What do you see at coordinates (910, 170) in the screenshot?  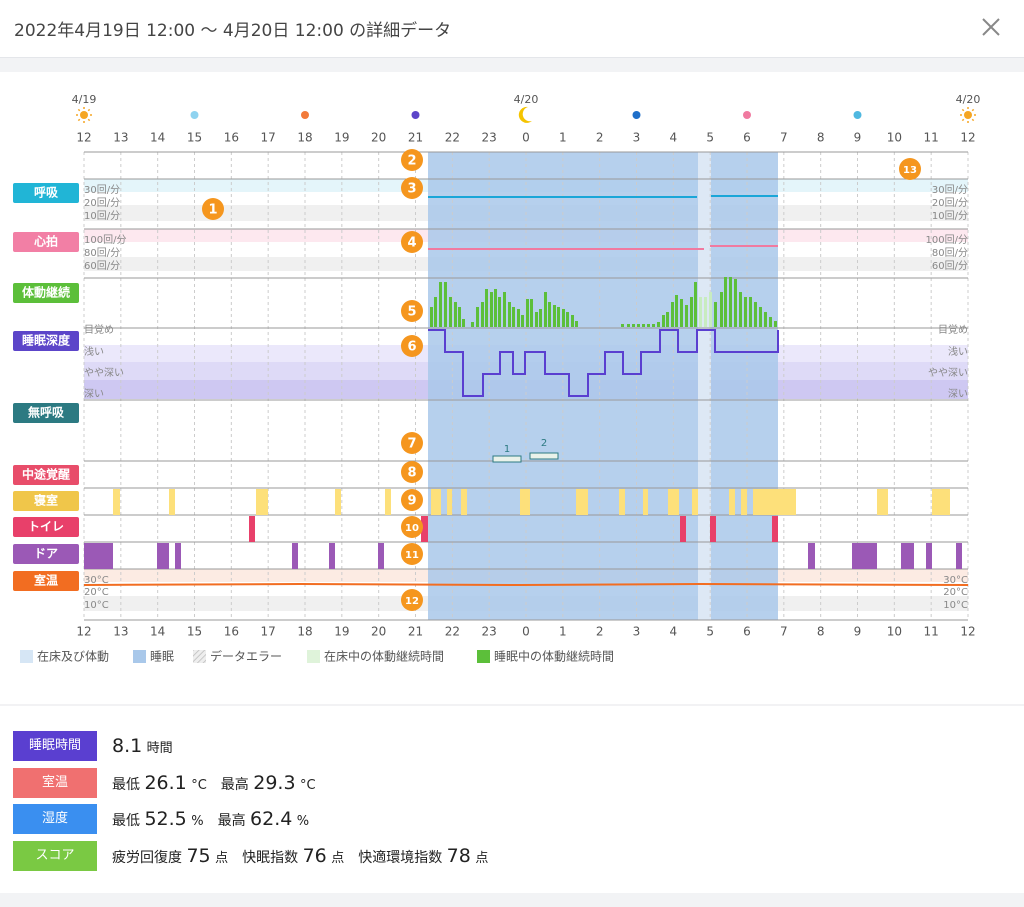 I see `marker-label: 13` at bounding box center [910, 170].